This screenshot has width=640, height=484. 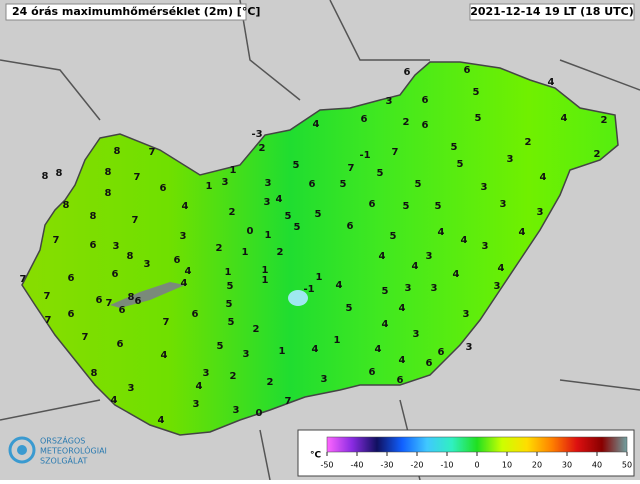 What do you see at coordinates (627, 465) in the screenshot?
I see `colorbar-tick-label: 50` at bounding box center [627, 465].